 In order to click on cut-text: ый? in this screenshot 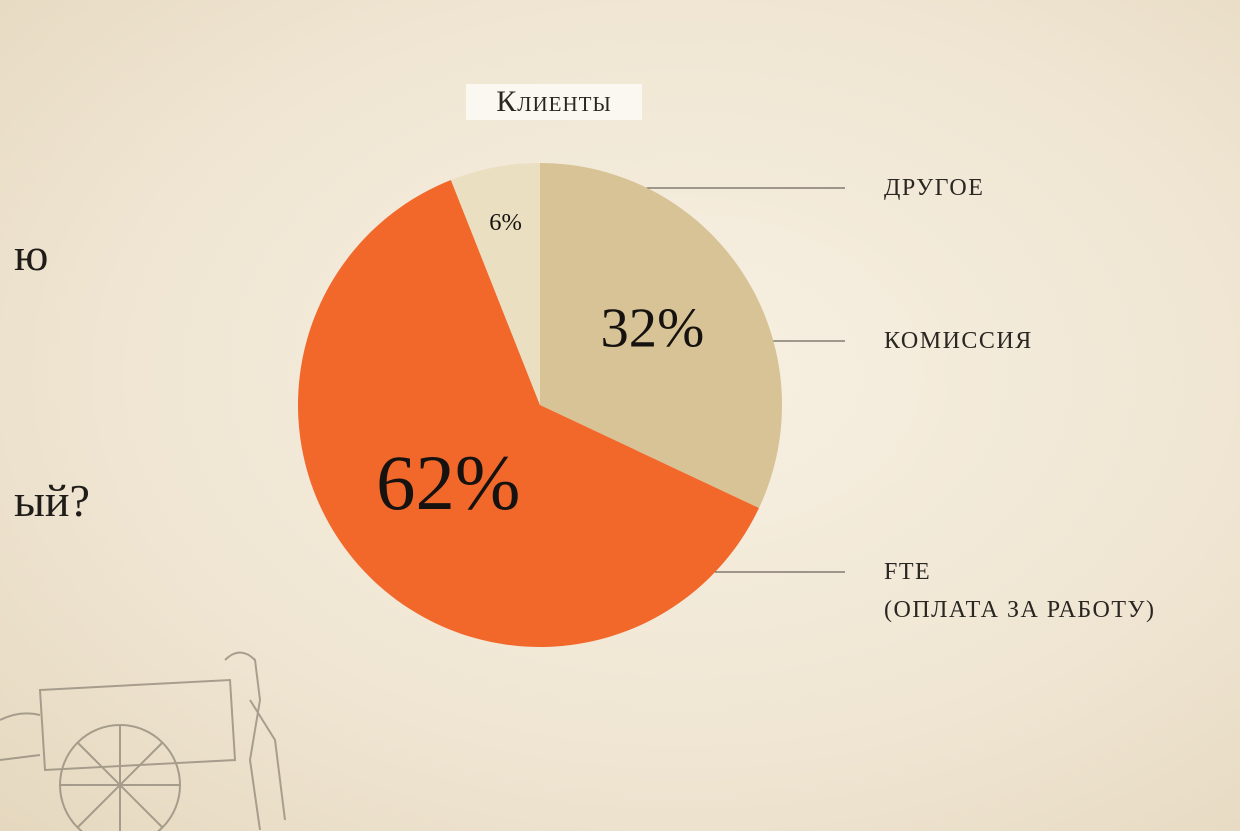, I will do `click(52, 500)`.